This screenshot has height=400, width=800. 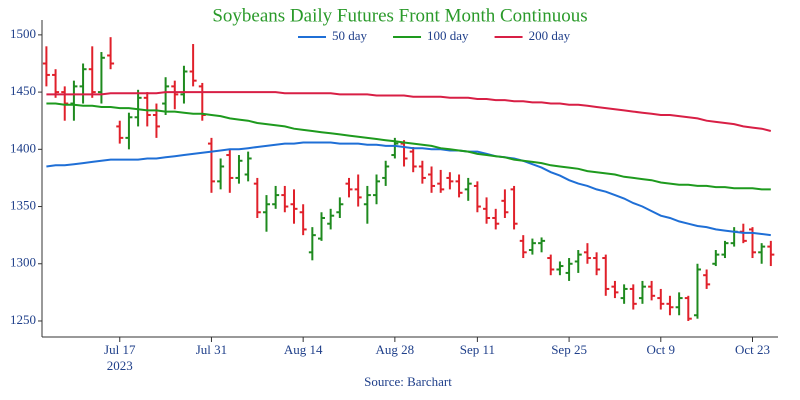 What do you see at coordinates (23, 90) in the screenshot?
I see `y-tick-label: 1450` at bounding box center [23, 90].